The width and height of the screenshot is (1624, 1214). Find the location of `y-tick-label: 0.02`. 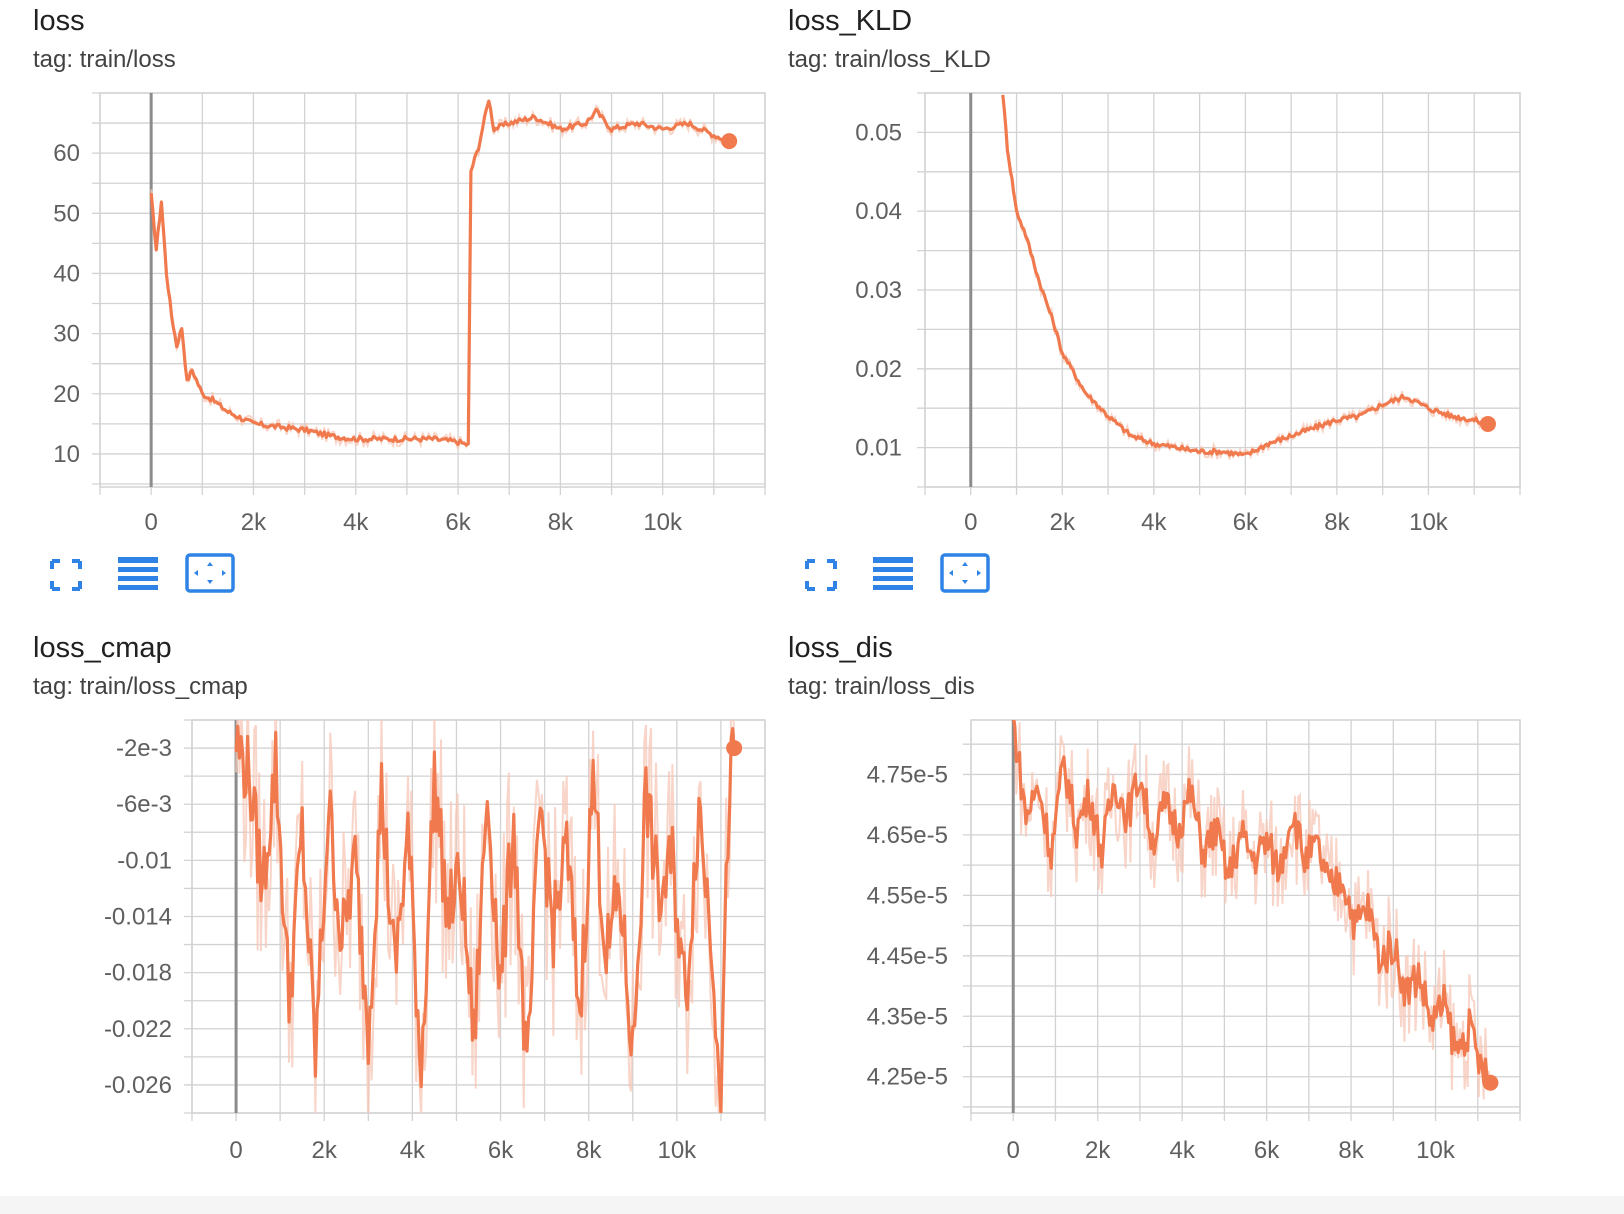

y-tick-label: 0.02 is located at coordinates (878, 369).